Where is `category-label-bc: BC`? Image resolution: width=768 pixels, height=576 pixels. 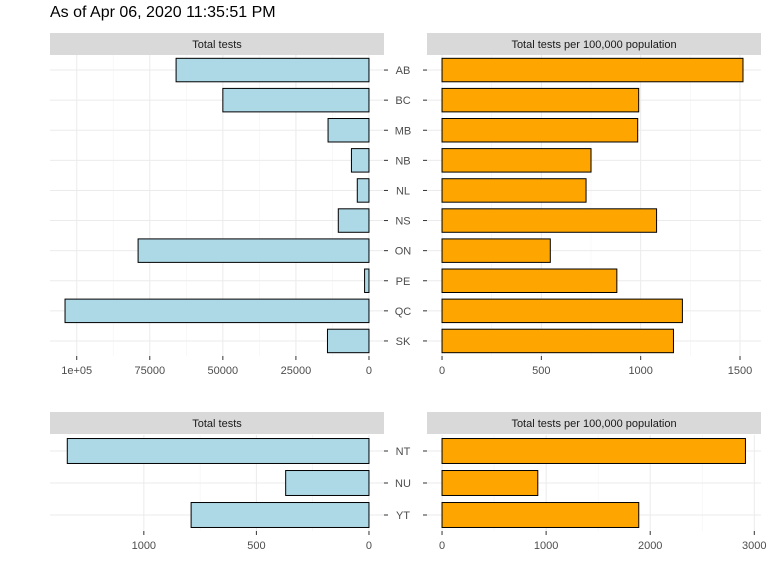 category-label-bc: BC is located at coordinates (402, 101).